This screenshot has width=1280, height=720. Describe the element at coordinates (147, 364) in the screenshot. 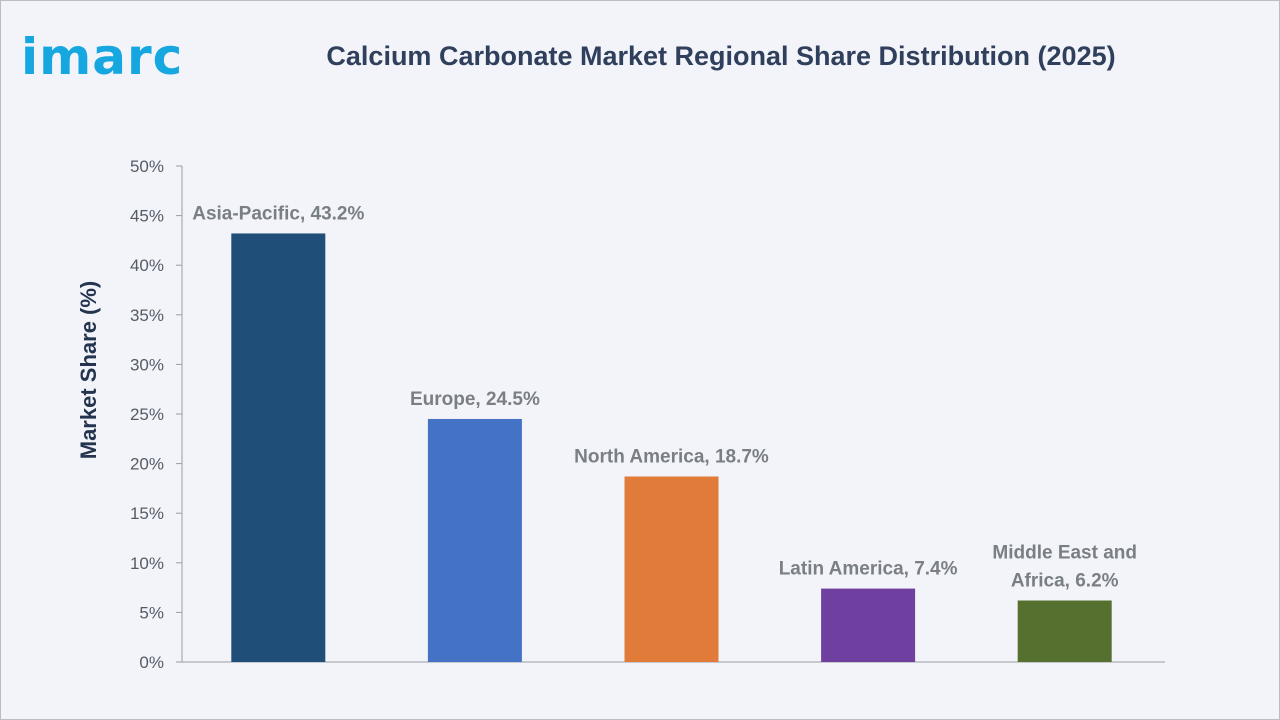

I see `y-tick-label: 30%` at that location.